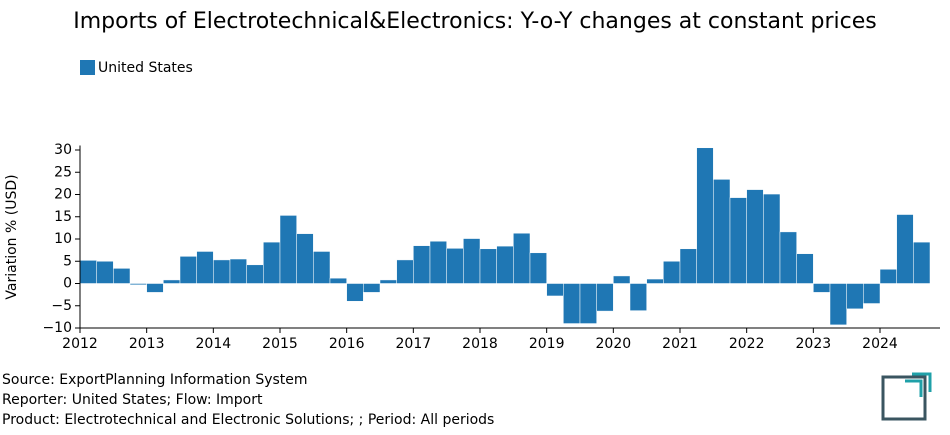 The image size is (950, 435). What do you see at coordinates (63, 150) in the screenshot?
I see `y-tick-label: 30` at bounding box center [63, 150].